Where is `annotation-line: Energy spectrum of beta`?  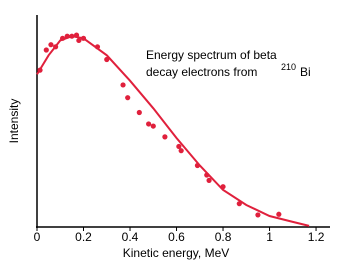 annotation-line: Energy spectrum of beta is located at coordinates (211, 55).